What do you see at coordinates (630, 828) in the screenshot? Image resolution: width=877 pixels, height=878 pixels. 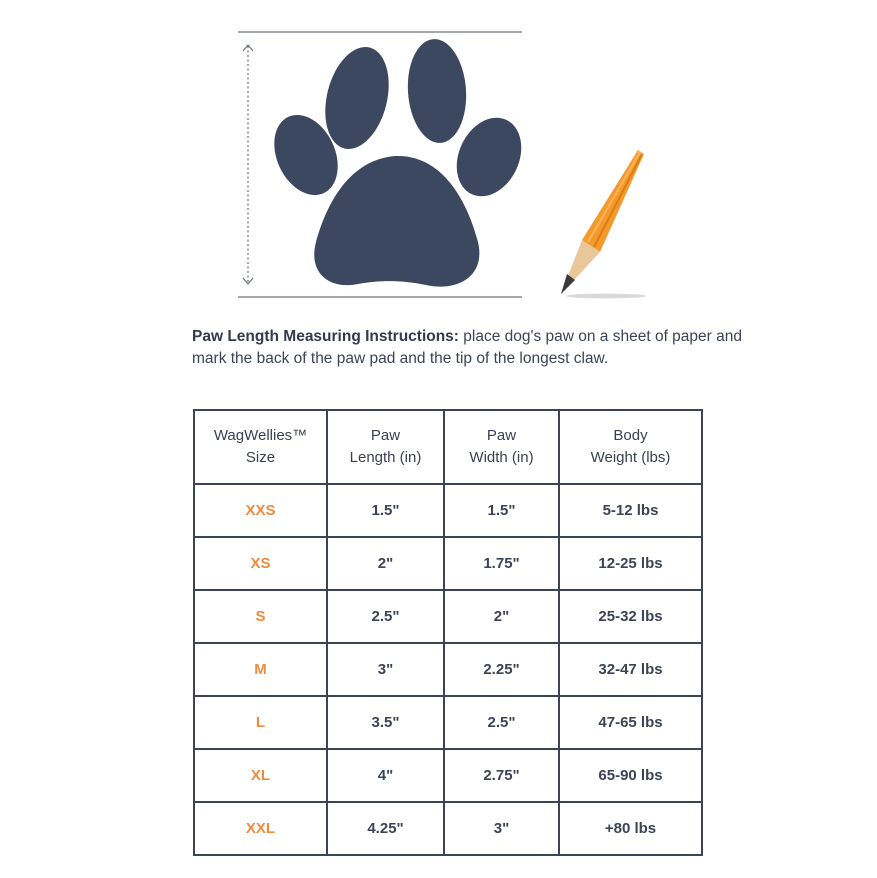 I see `body-weight-cell: +80 lbs` at bounding box center [630, 828].